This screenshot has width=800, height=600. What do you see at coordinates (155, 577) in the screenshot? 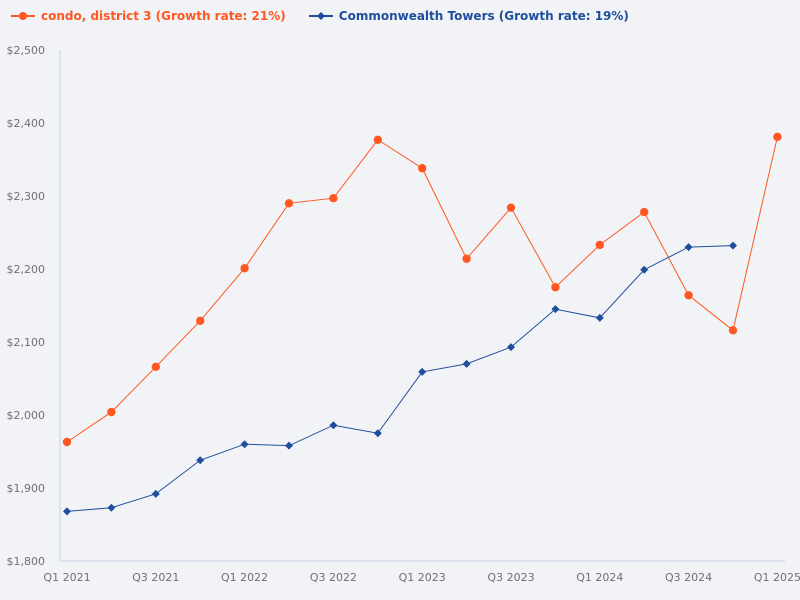
I see `x-tick-label: Q3 2021` at bounding box center [155, 577].